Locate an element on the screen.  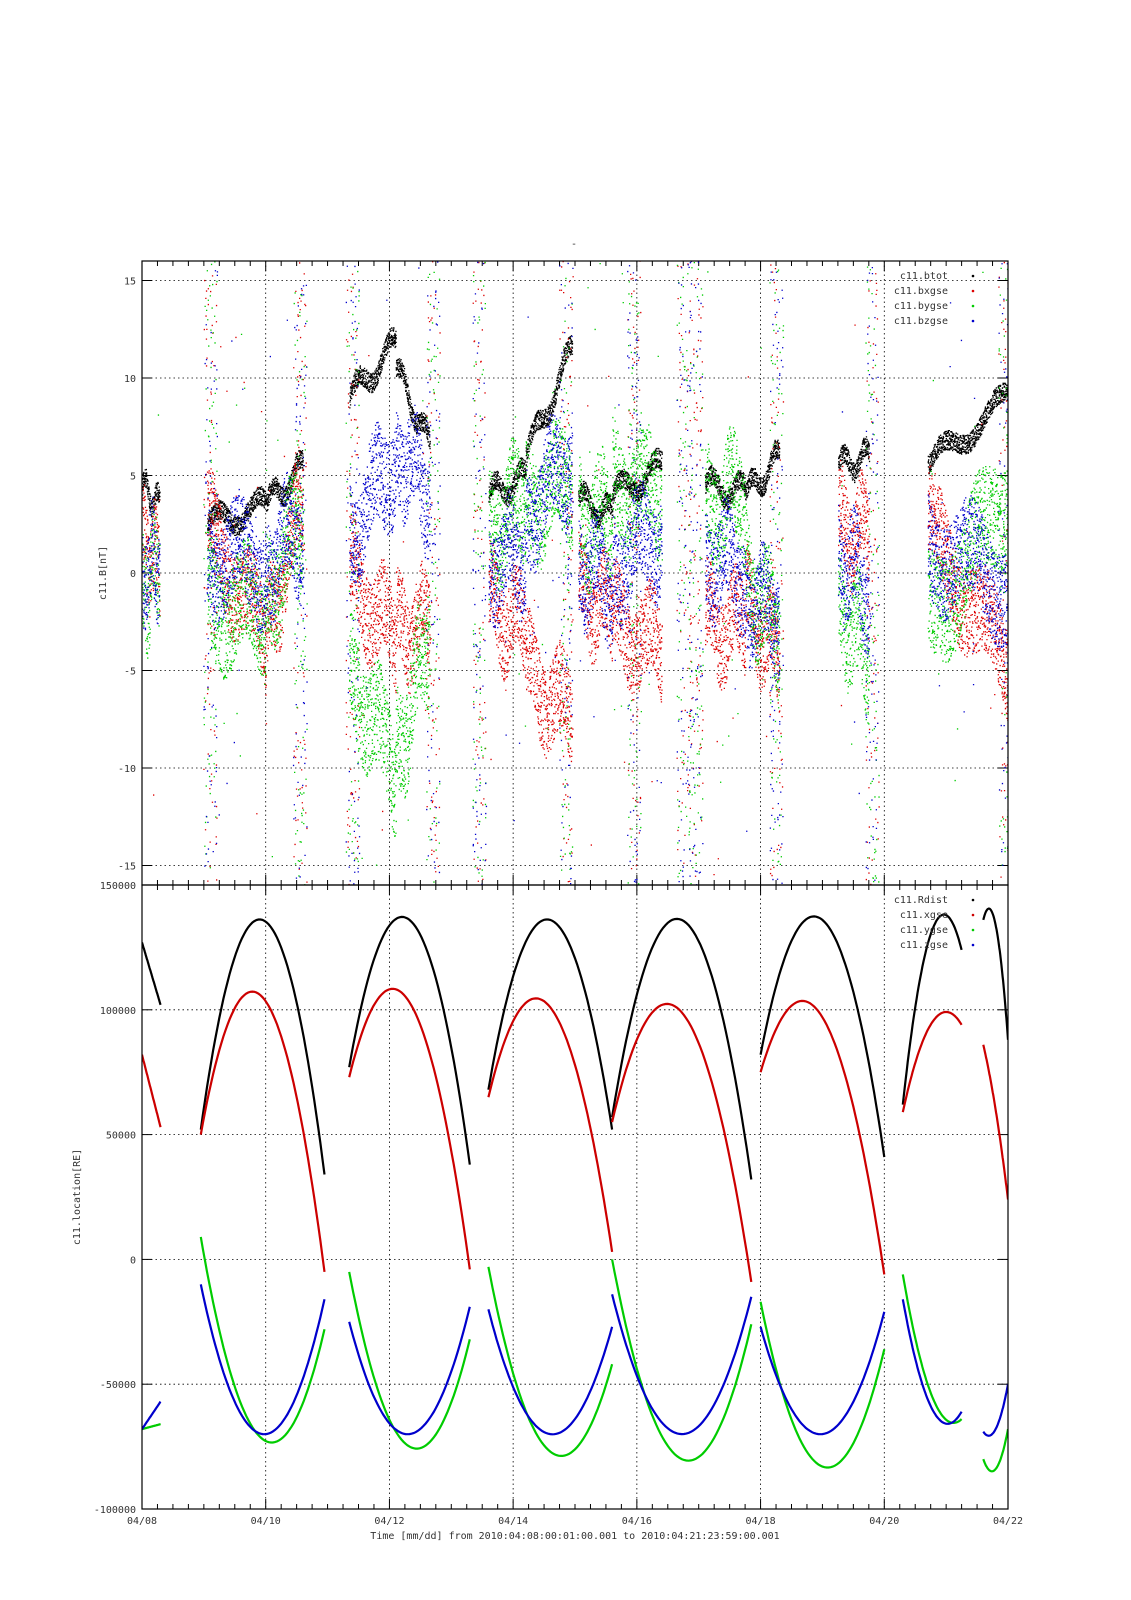
legend-label-c11.zgse: c11.zgse is located at coordinates (924, 945).